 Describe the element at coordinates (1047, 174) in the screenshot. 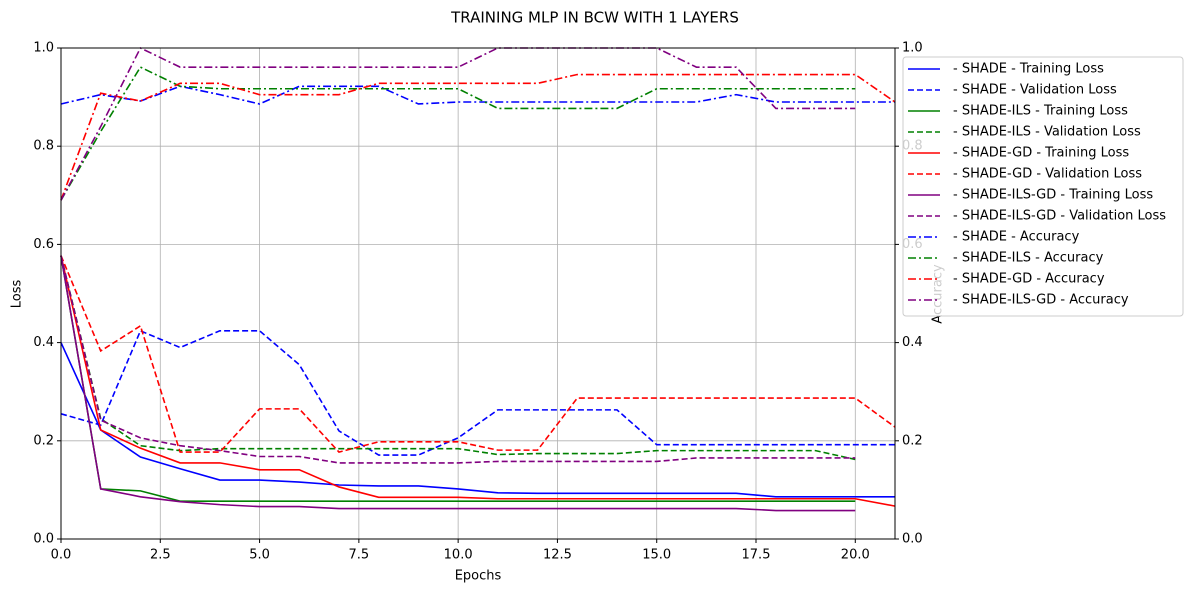

I see `legend-label: - SHADE-GD - Validation Loss` at that location.